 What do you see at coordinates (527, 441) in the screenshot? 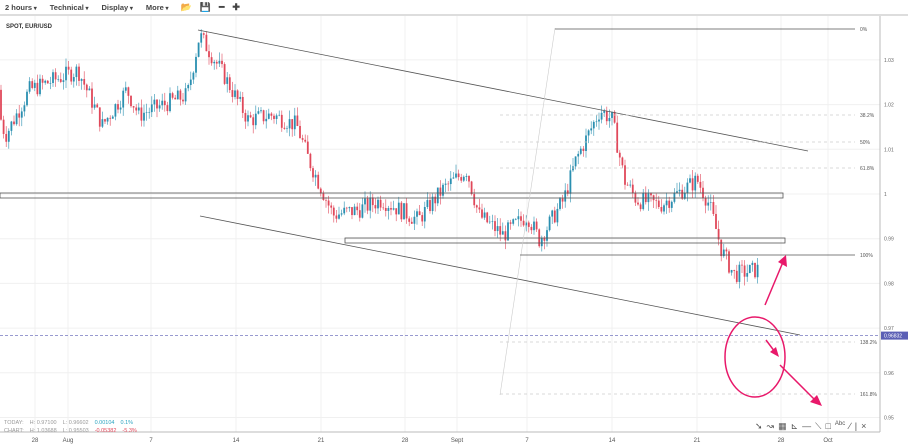
I see `x-tick-label: 7` at bounding box center [527, 441].